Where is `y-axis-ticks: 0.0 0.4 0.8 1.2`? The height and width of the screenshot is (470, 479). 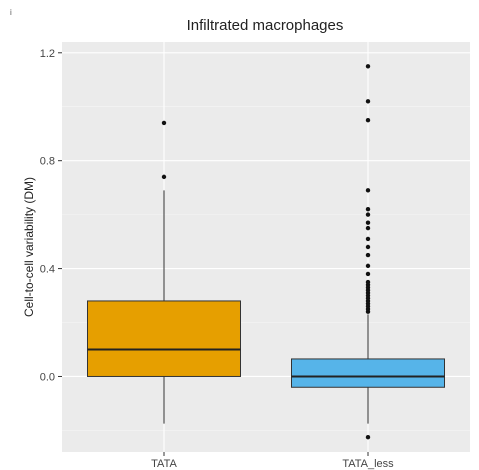
y-axis-ticks: 0.0 0.4 0.8 1.2 is located at coordinates (51, 215).